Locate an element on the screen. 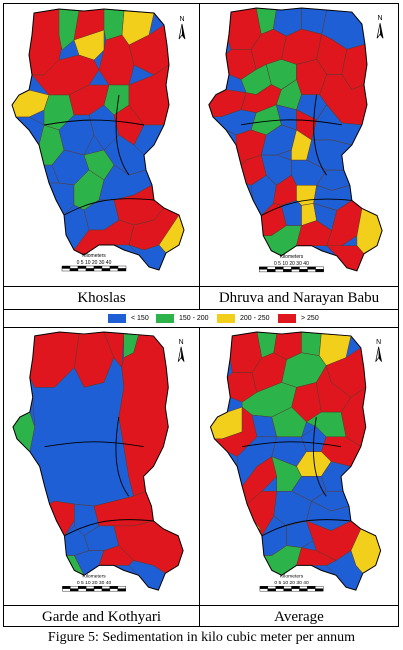  legend-item: > 250 is located at coordinates (298, 318).